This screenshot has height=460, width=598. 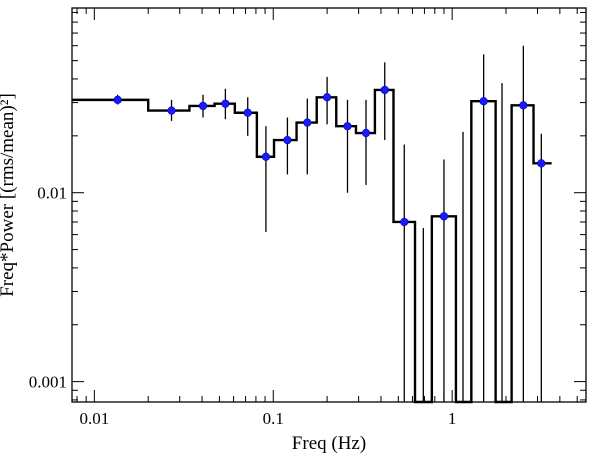 What do you see at coordinates (94, 418) in the screenshot?
I see `x-tick-label: 0.01` at bounding box center [94, 418].